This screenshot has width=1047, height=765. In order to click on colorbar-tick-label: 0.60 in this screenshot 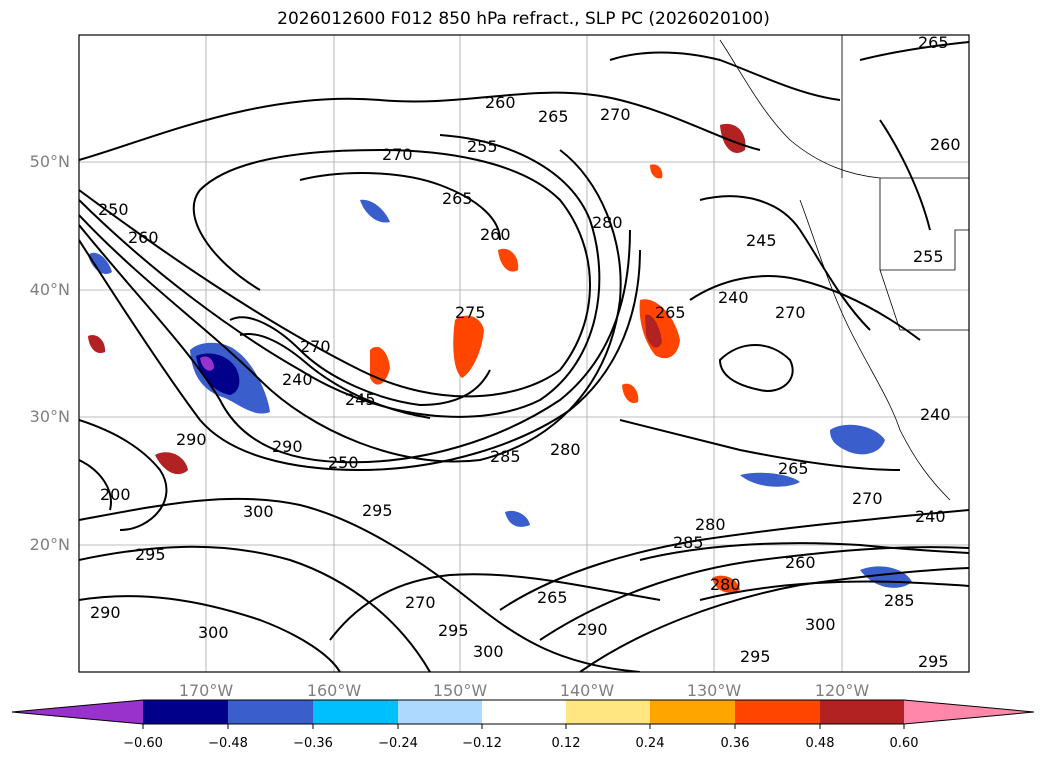, I will do `click(904, 743)`.